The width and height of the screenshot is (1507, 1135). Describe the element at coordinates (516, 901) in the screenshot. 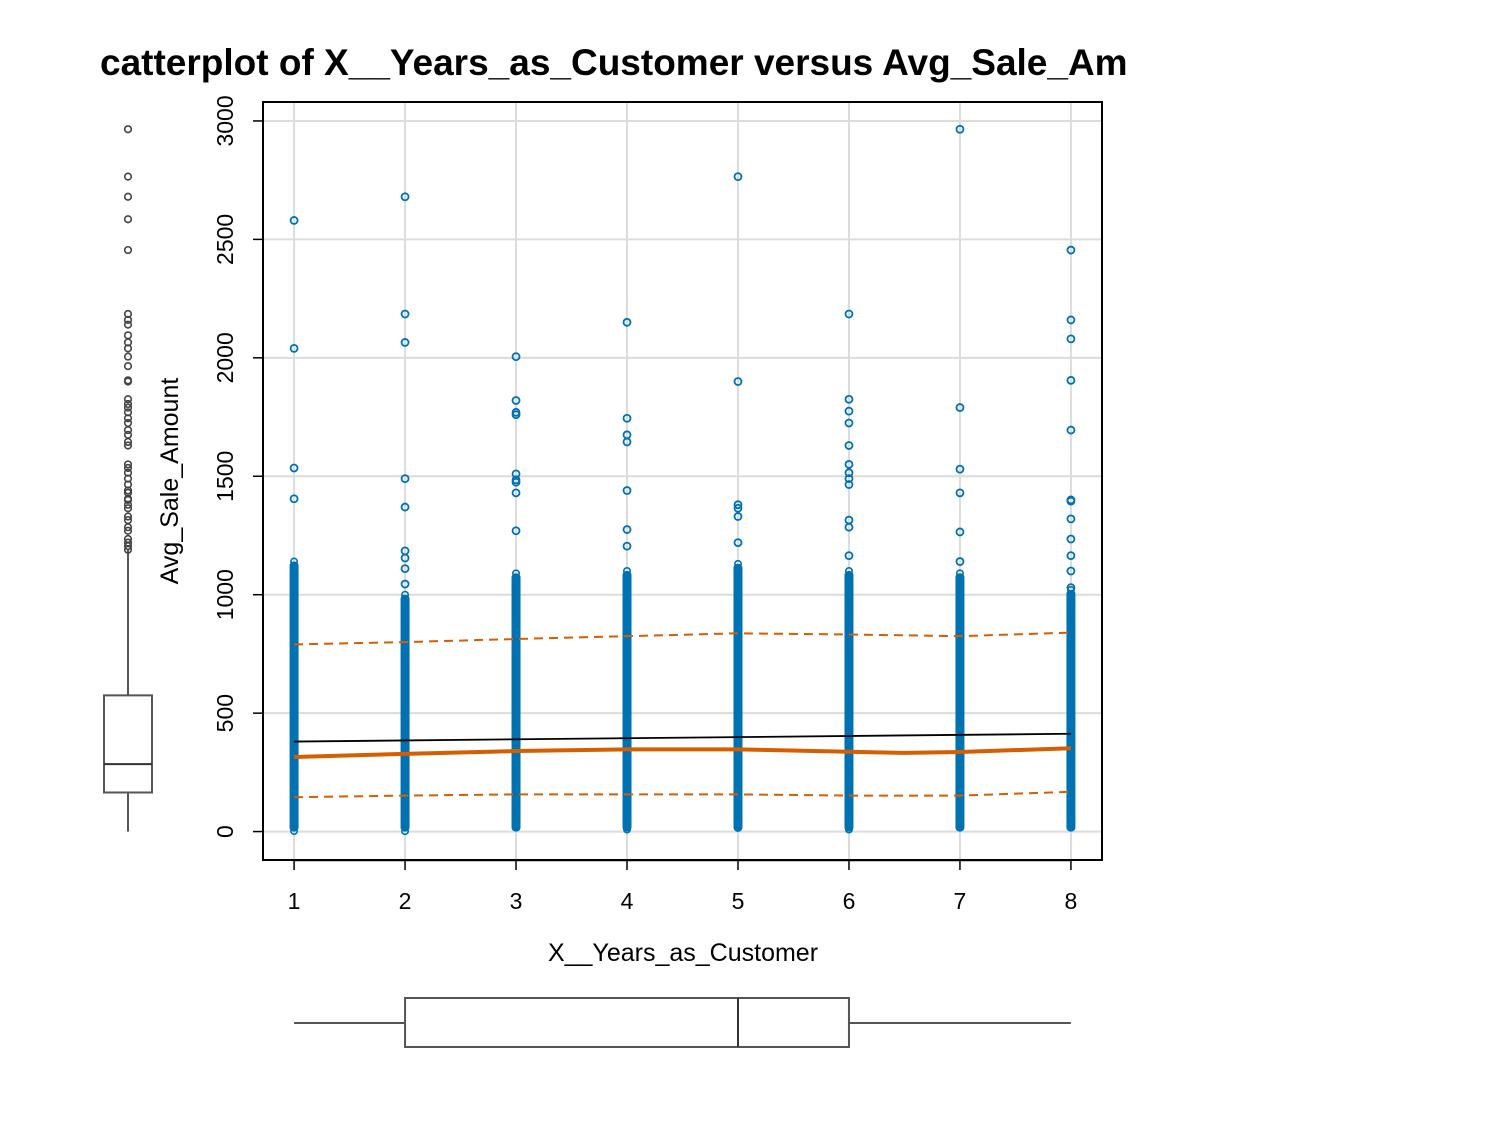

I see `x-tick-label: 3` at that location.